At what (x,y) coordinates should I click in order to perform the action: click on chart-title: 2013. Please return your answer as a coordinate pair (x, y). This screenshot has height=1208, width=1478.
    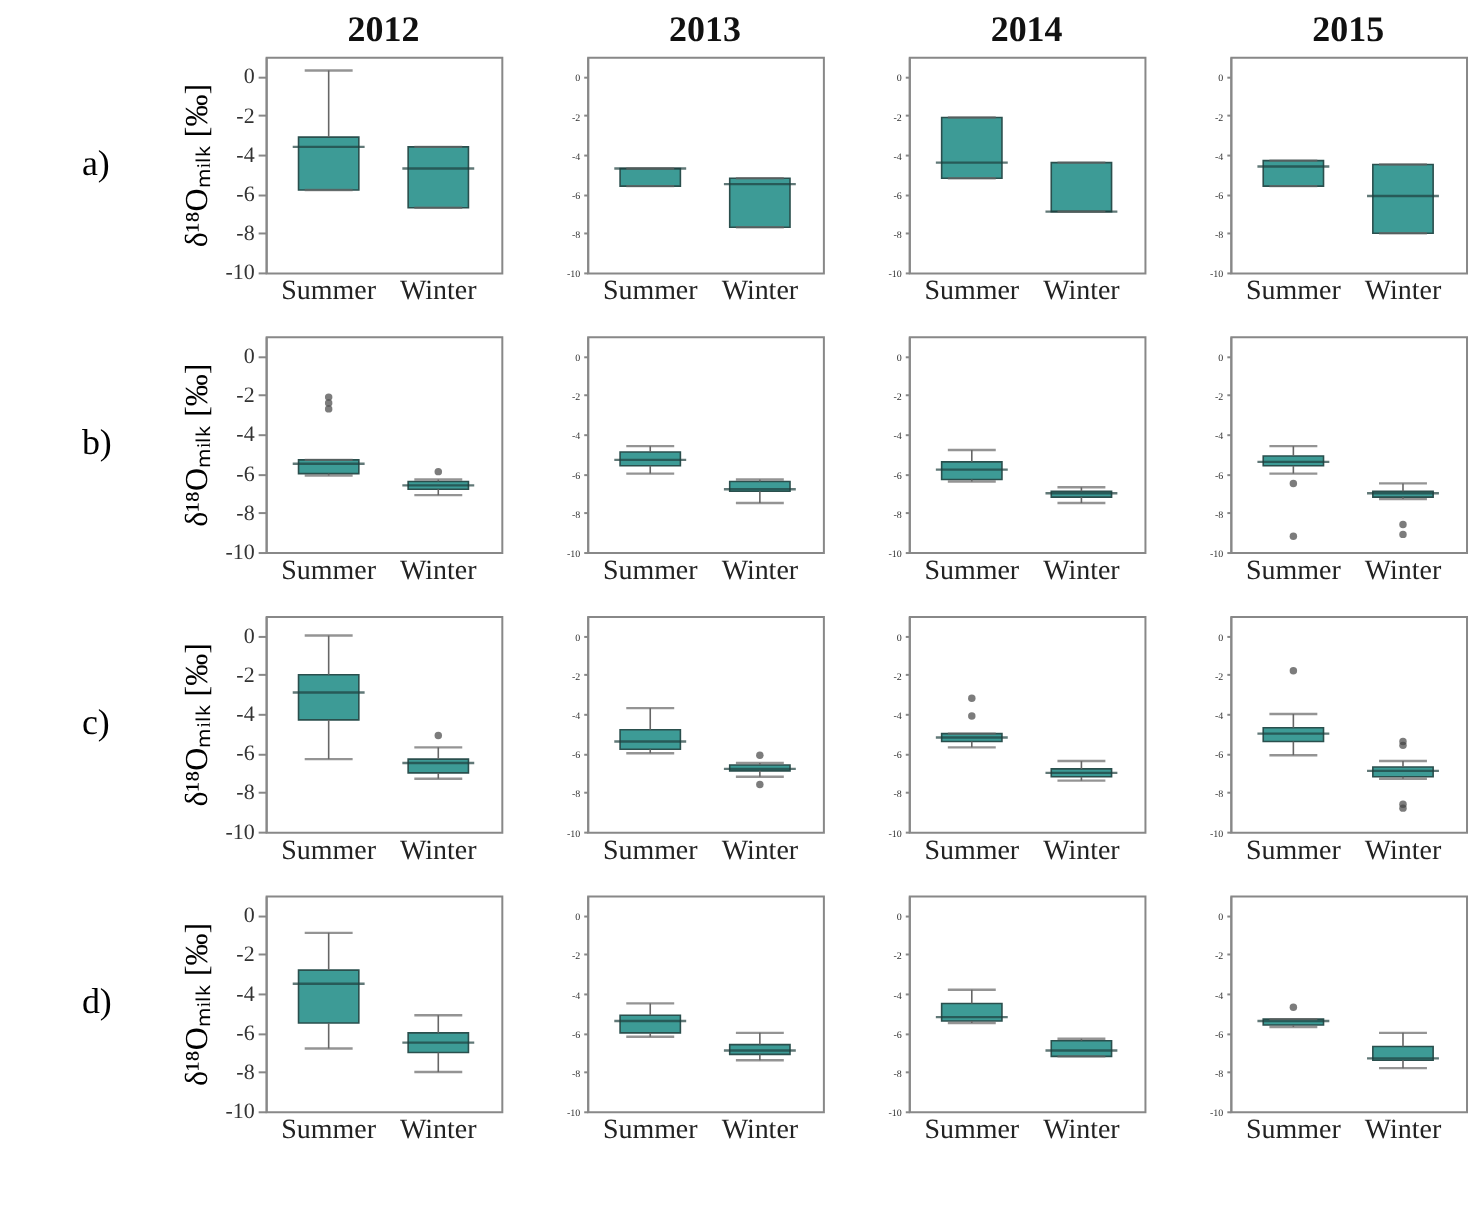
    Looking at the image, I should click on (705, 28).